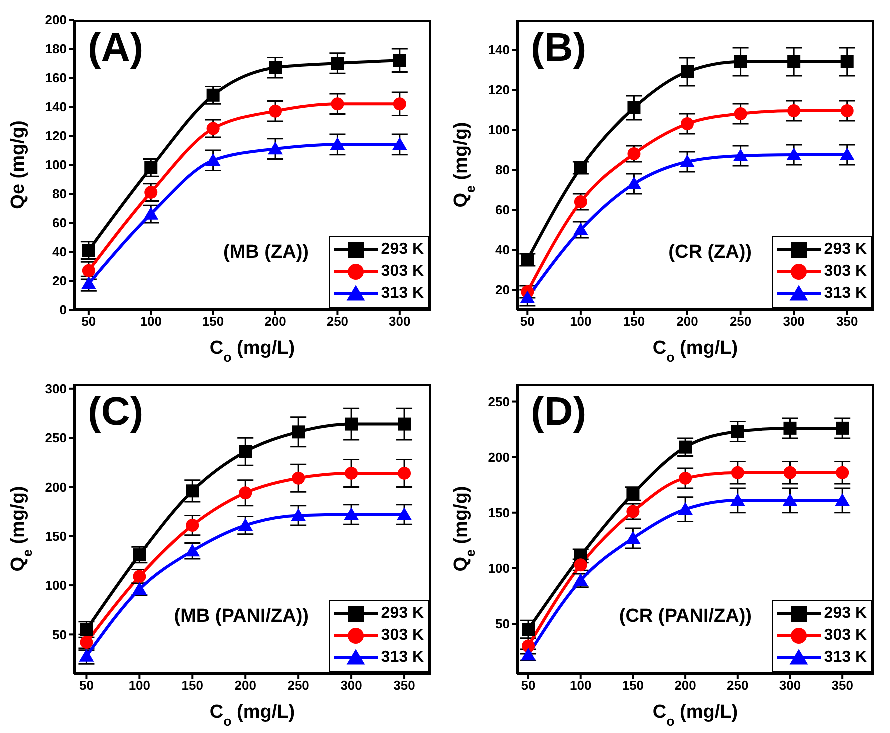 This screenshot has width=890, height=733. Describe the element at coordinates (685, 617) in the screenshot. I see `annotation: (CR (PANI/ZA))` at that location.